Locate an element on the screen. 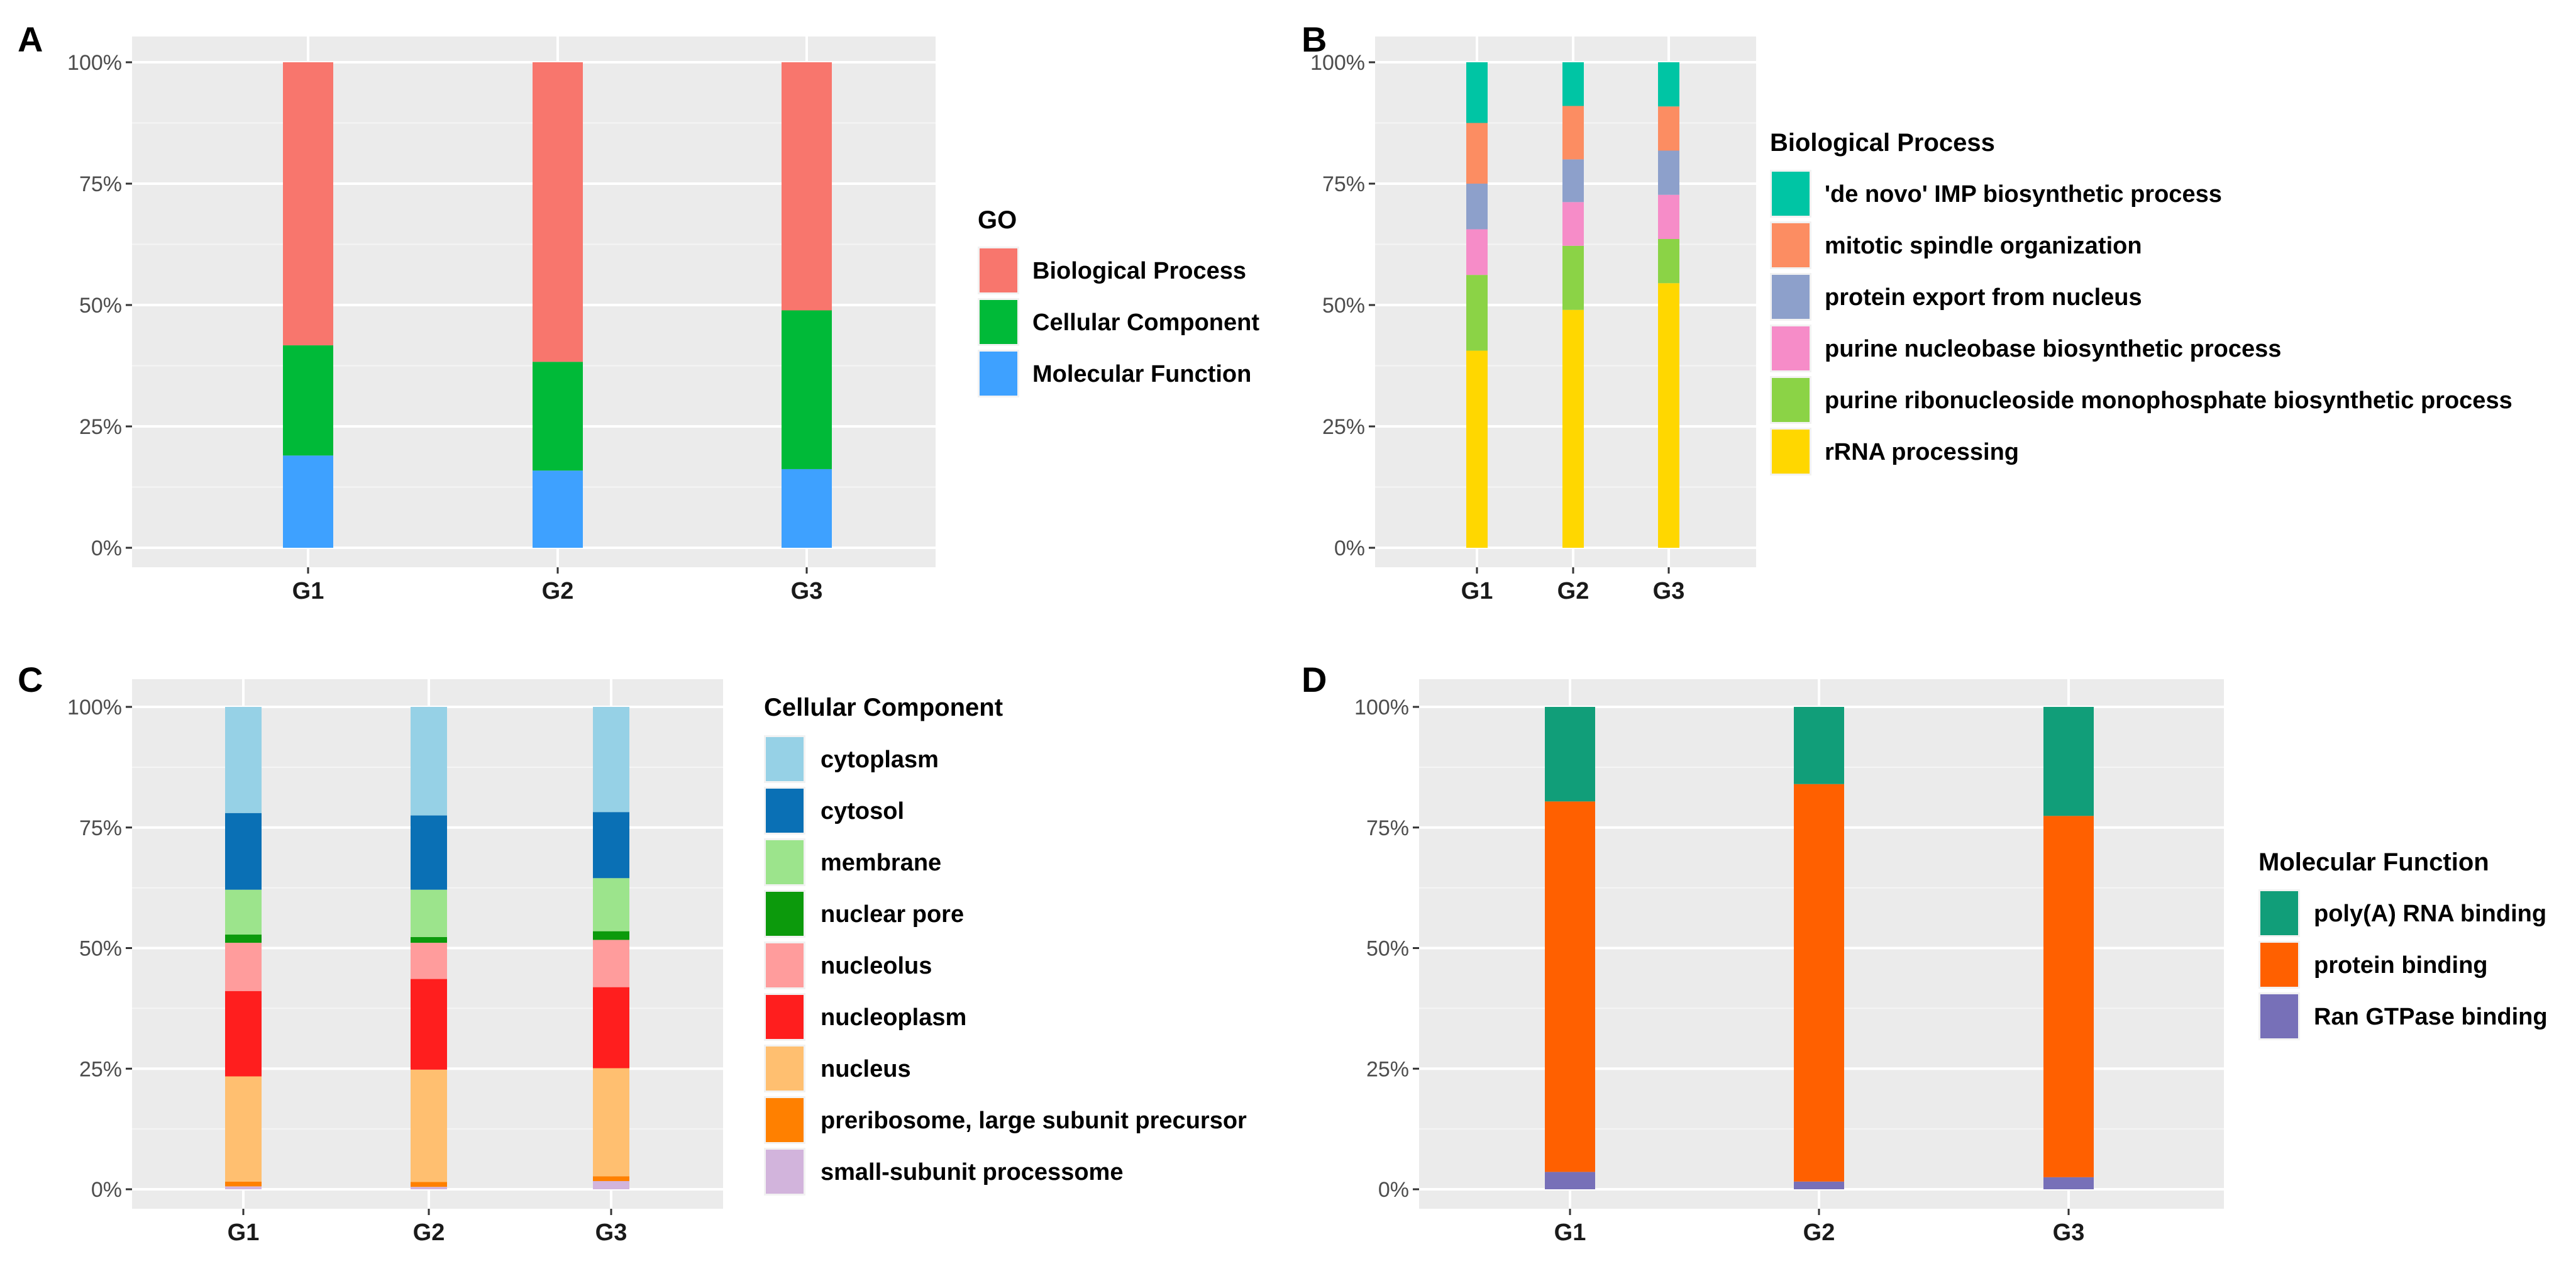  legend-label: cytoplasm is located at coordinates (880, 760).